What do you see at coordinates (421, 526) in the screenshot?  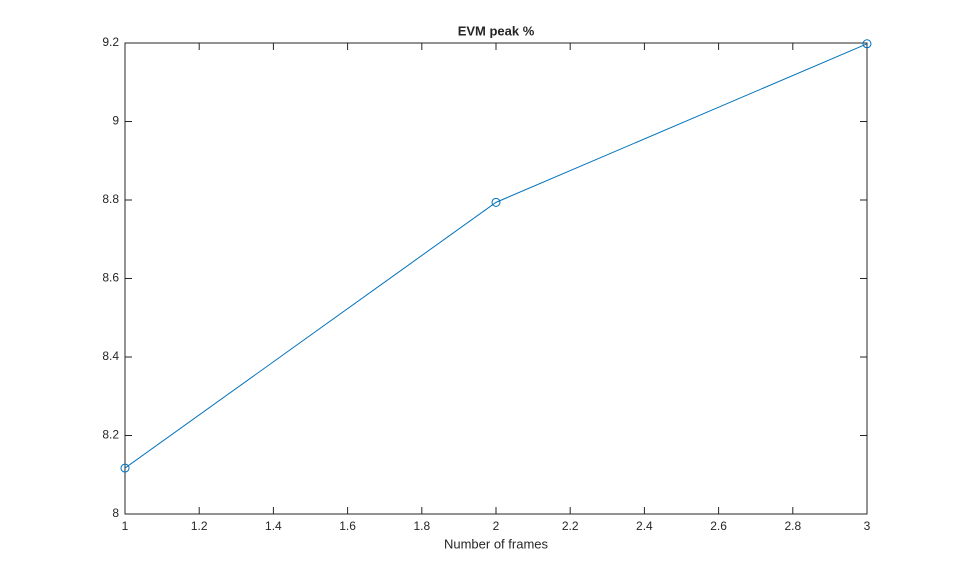 I see `x-tick-label: 1.8` at bounding box center [421, 526].